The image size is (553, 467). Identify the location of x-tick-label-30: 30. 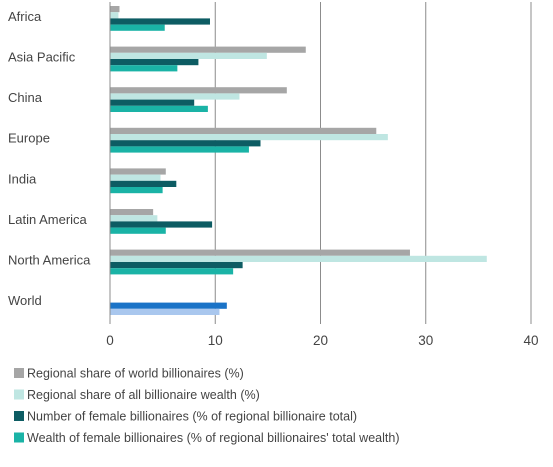
(425, 340).